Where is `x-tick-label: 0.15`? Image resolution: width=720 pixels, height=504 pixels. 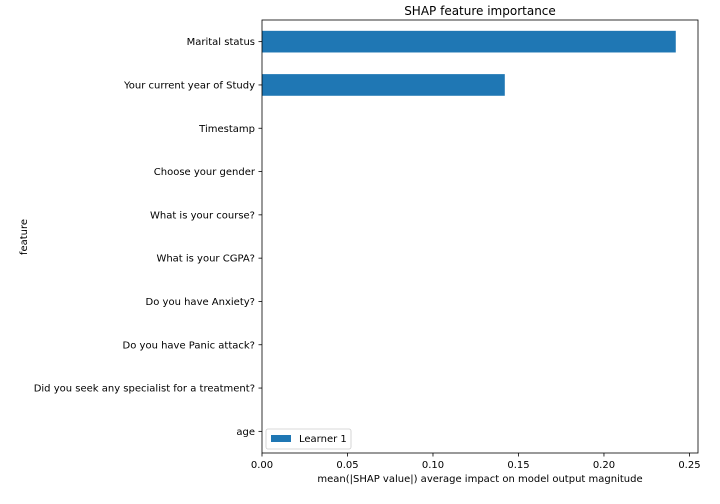
x-tick-label: 0.15 is located at coordinates (518, 465).